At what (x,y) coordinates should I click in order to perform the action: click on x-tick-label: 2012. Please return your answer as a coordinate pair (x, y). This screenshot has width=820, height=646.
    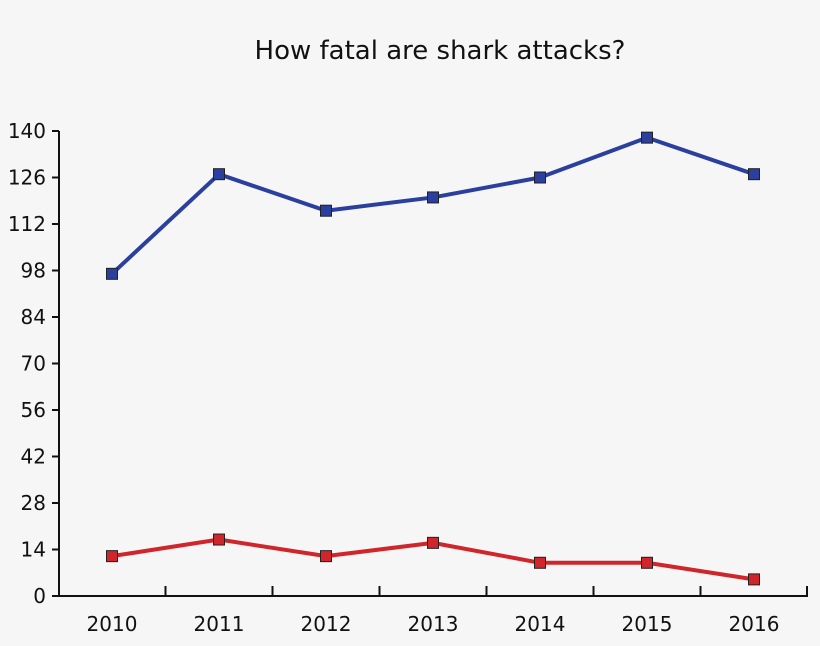
    Looking at the image, I should click on (326, 624).